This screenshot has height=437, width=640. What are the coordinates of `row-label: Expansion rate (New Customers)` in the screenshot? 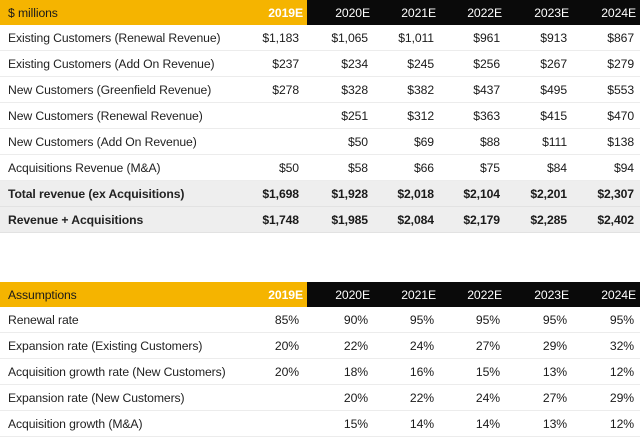 It's located at (119, 397).